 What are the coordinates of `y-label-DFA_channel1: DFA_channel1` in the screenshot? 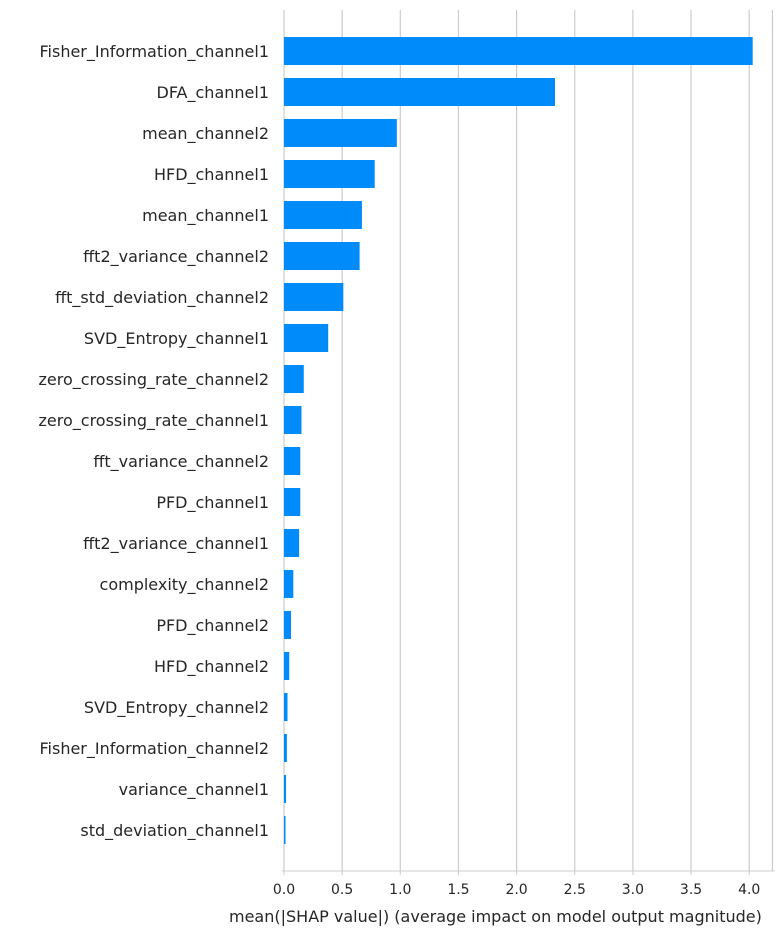 It's located at (213, 93).